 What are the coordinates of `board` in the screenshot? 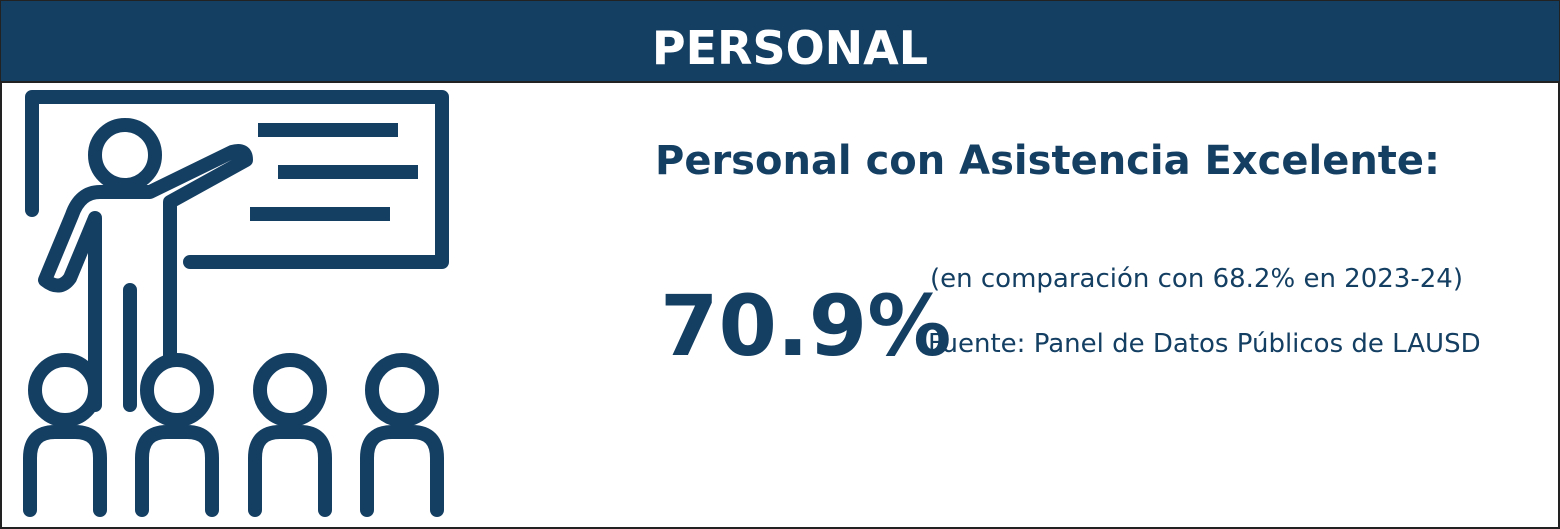 It's located at (237, 179).